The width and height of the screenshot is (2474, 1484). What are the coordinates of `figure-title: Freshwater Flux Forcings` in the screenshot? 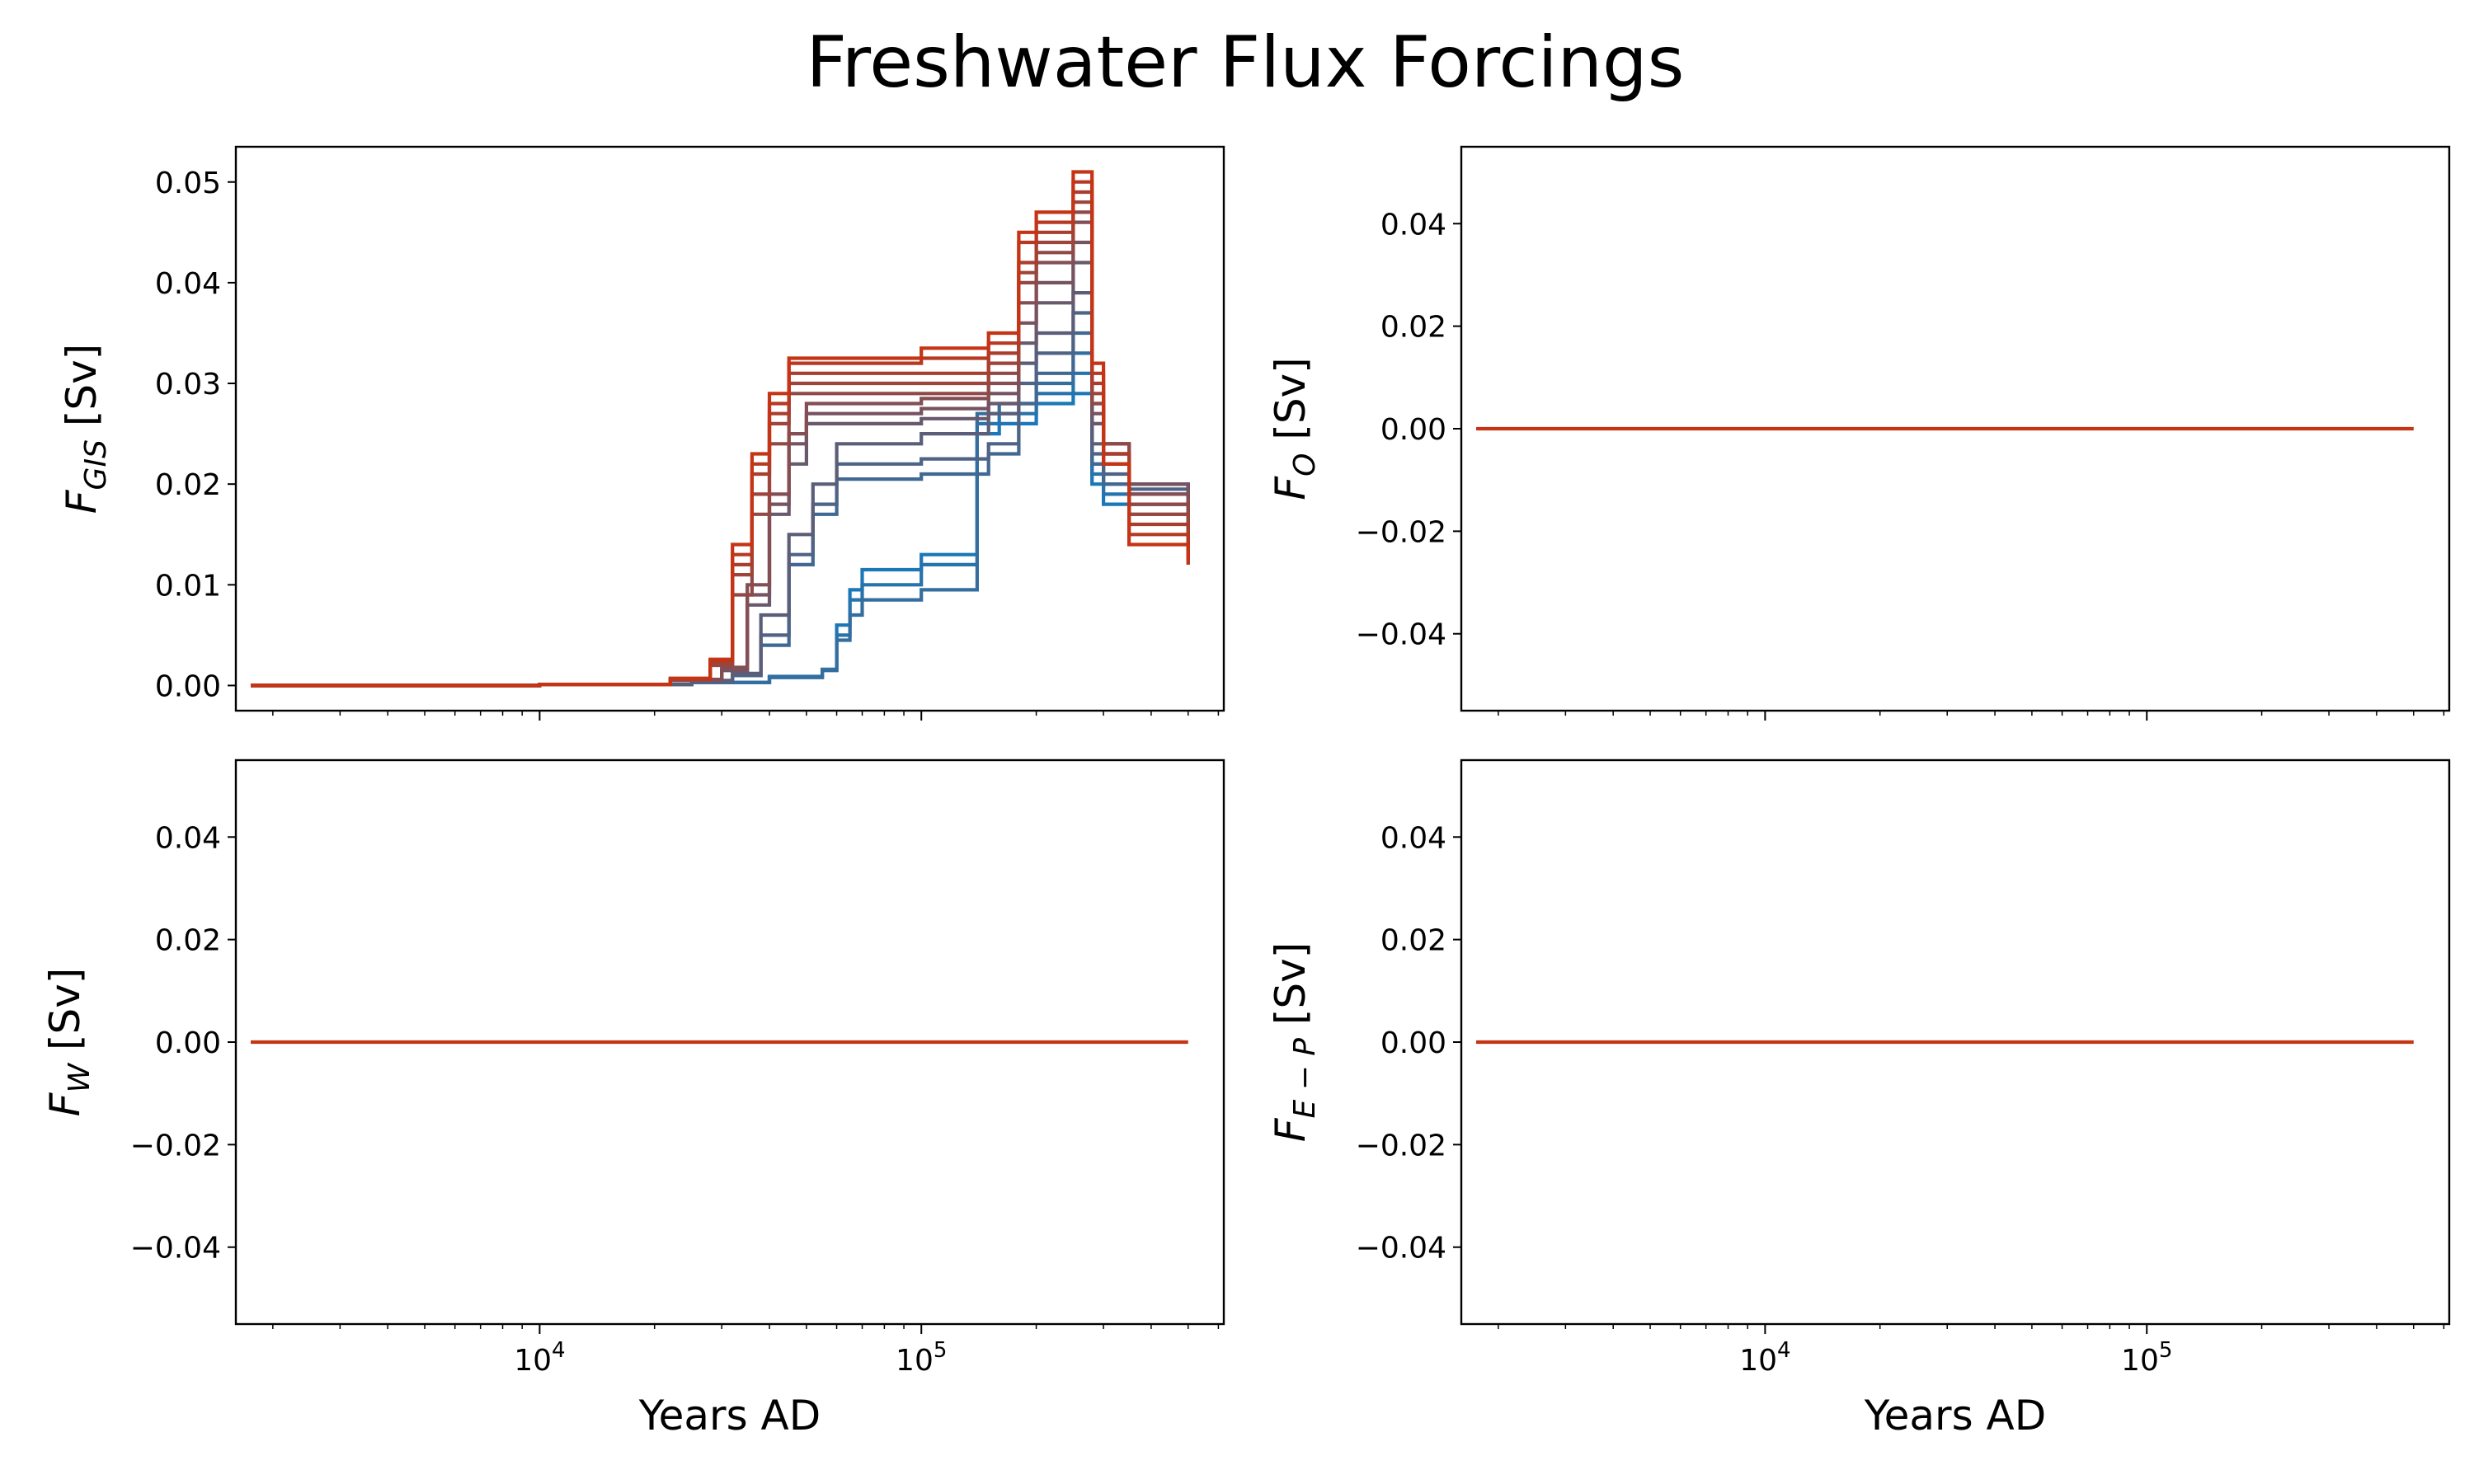 It's located at (1246, 62).